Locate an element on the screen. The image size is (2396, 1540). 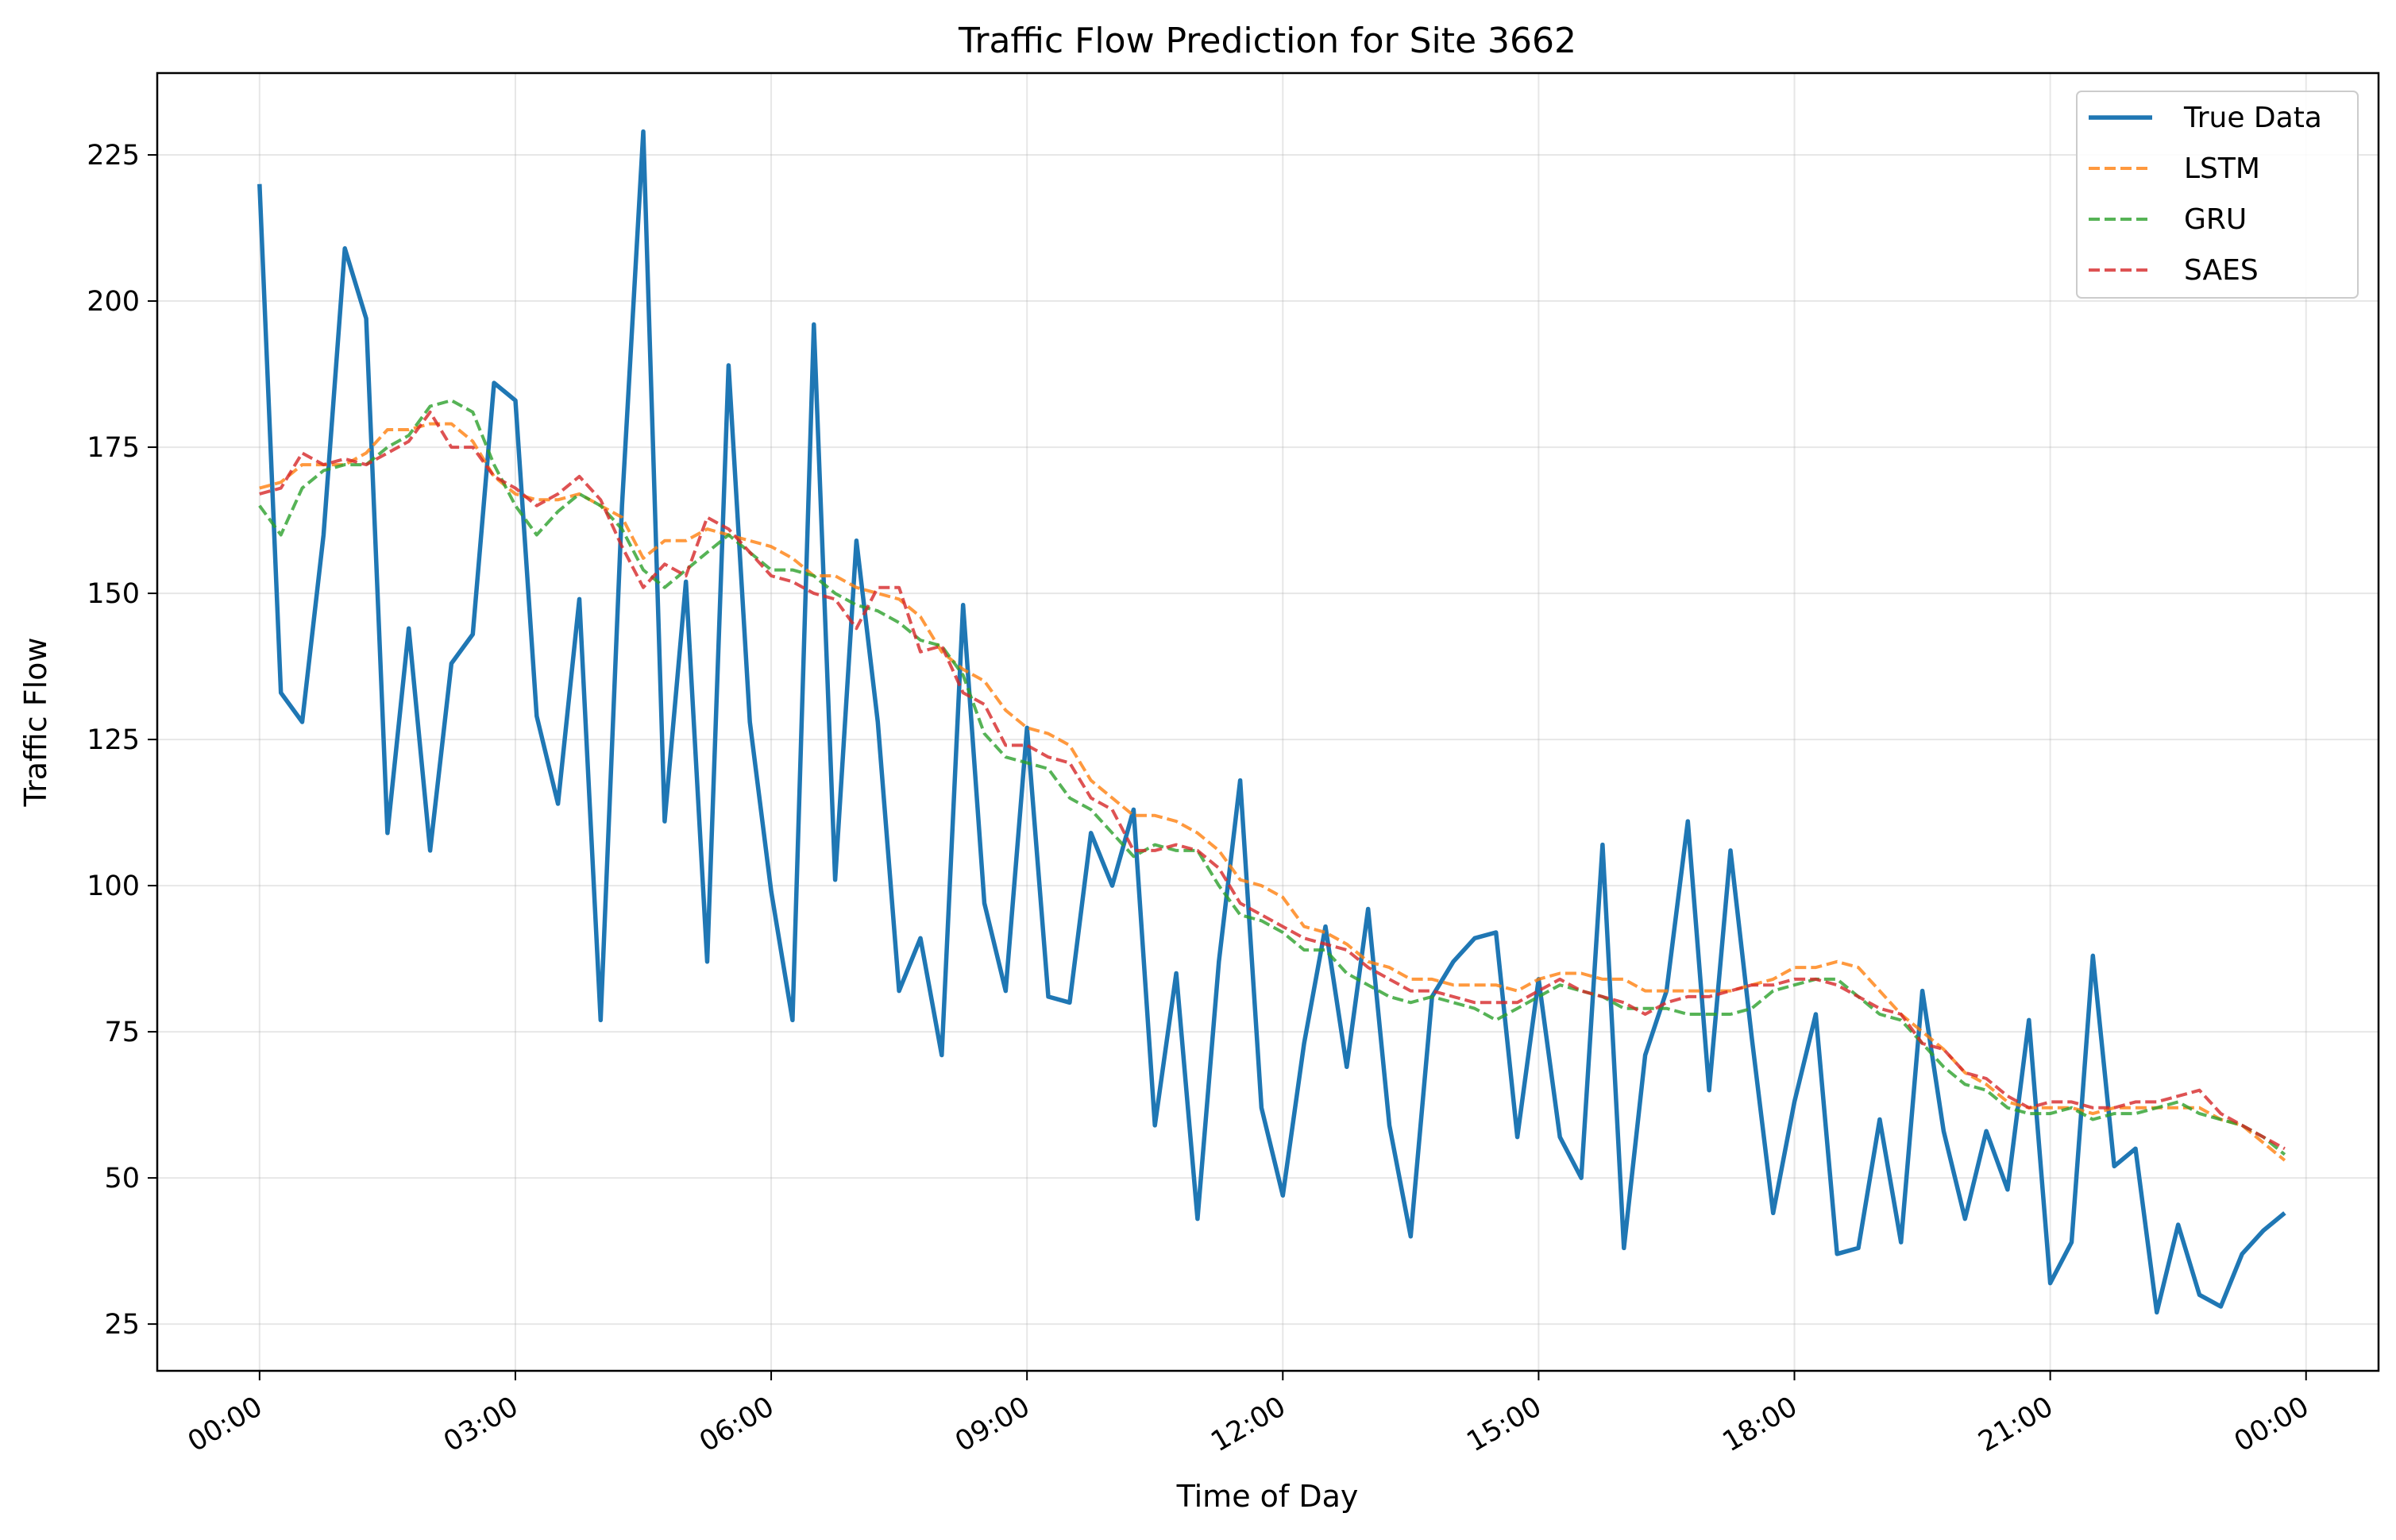
y-tick-label: 50 is located at coordinates (122, 1179).